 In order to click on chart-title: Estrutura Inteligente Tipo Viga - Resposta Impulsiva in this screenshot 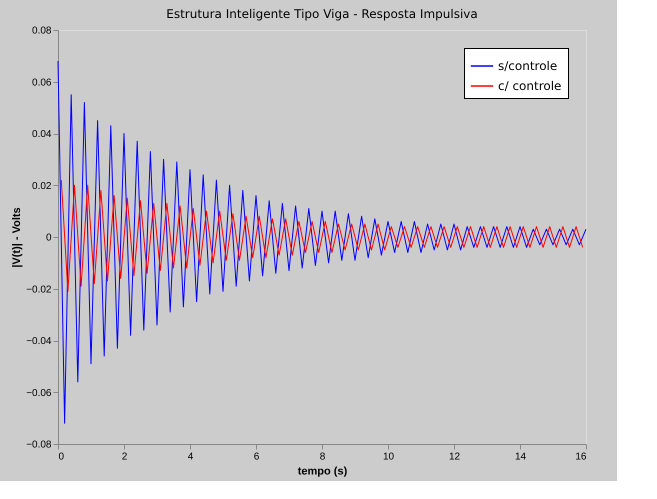, I will do `click(322, 14)`.